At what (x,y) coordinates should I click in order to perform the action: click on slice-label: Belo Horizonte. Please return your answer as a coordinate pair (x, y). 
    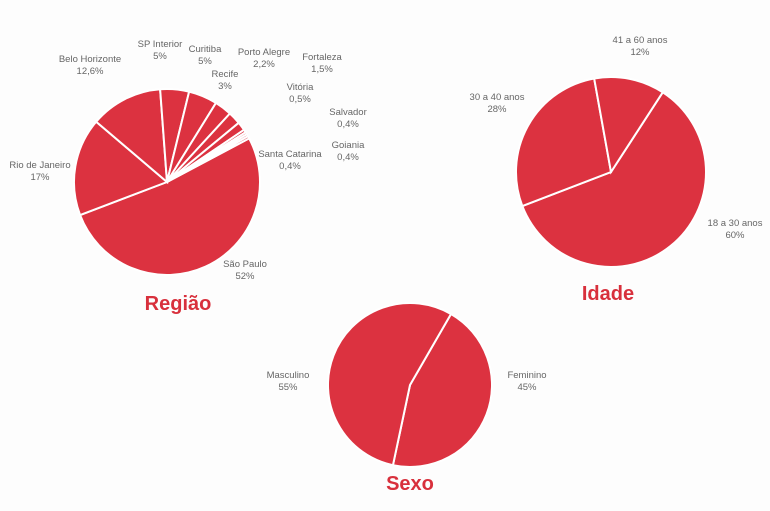
    Looking at the image, I should click on (90, 59).